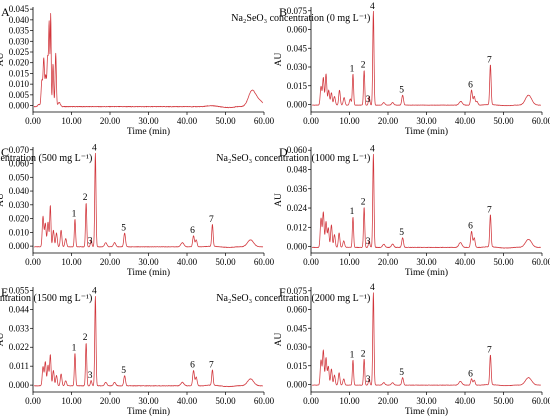  Describe the element at coordinates (283, 152) in the screenshot. I see `panel-letter: D` at that location.